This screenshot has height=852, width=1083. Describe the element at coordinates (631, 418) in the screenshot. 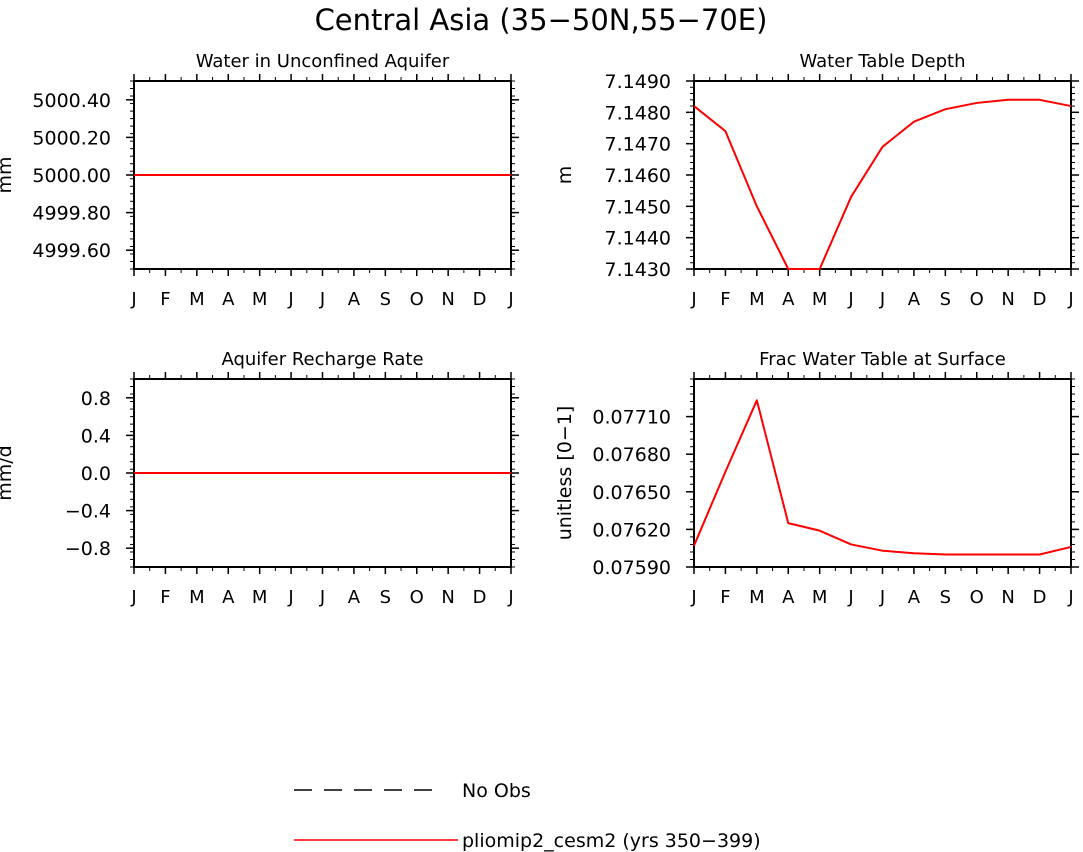

I see `y-tick-label: 0.07710` at that location.